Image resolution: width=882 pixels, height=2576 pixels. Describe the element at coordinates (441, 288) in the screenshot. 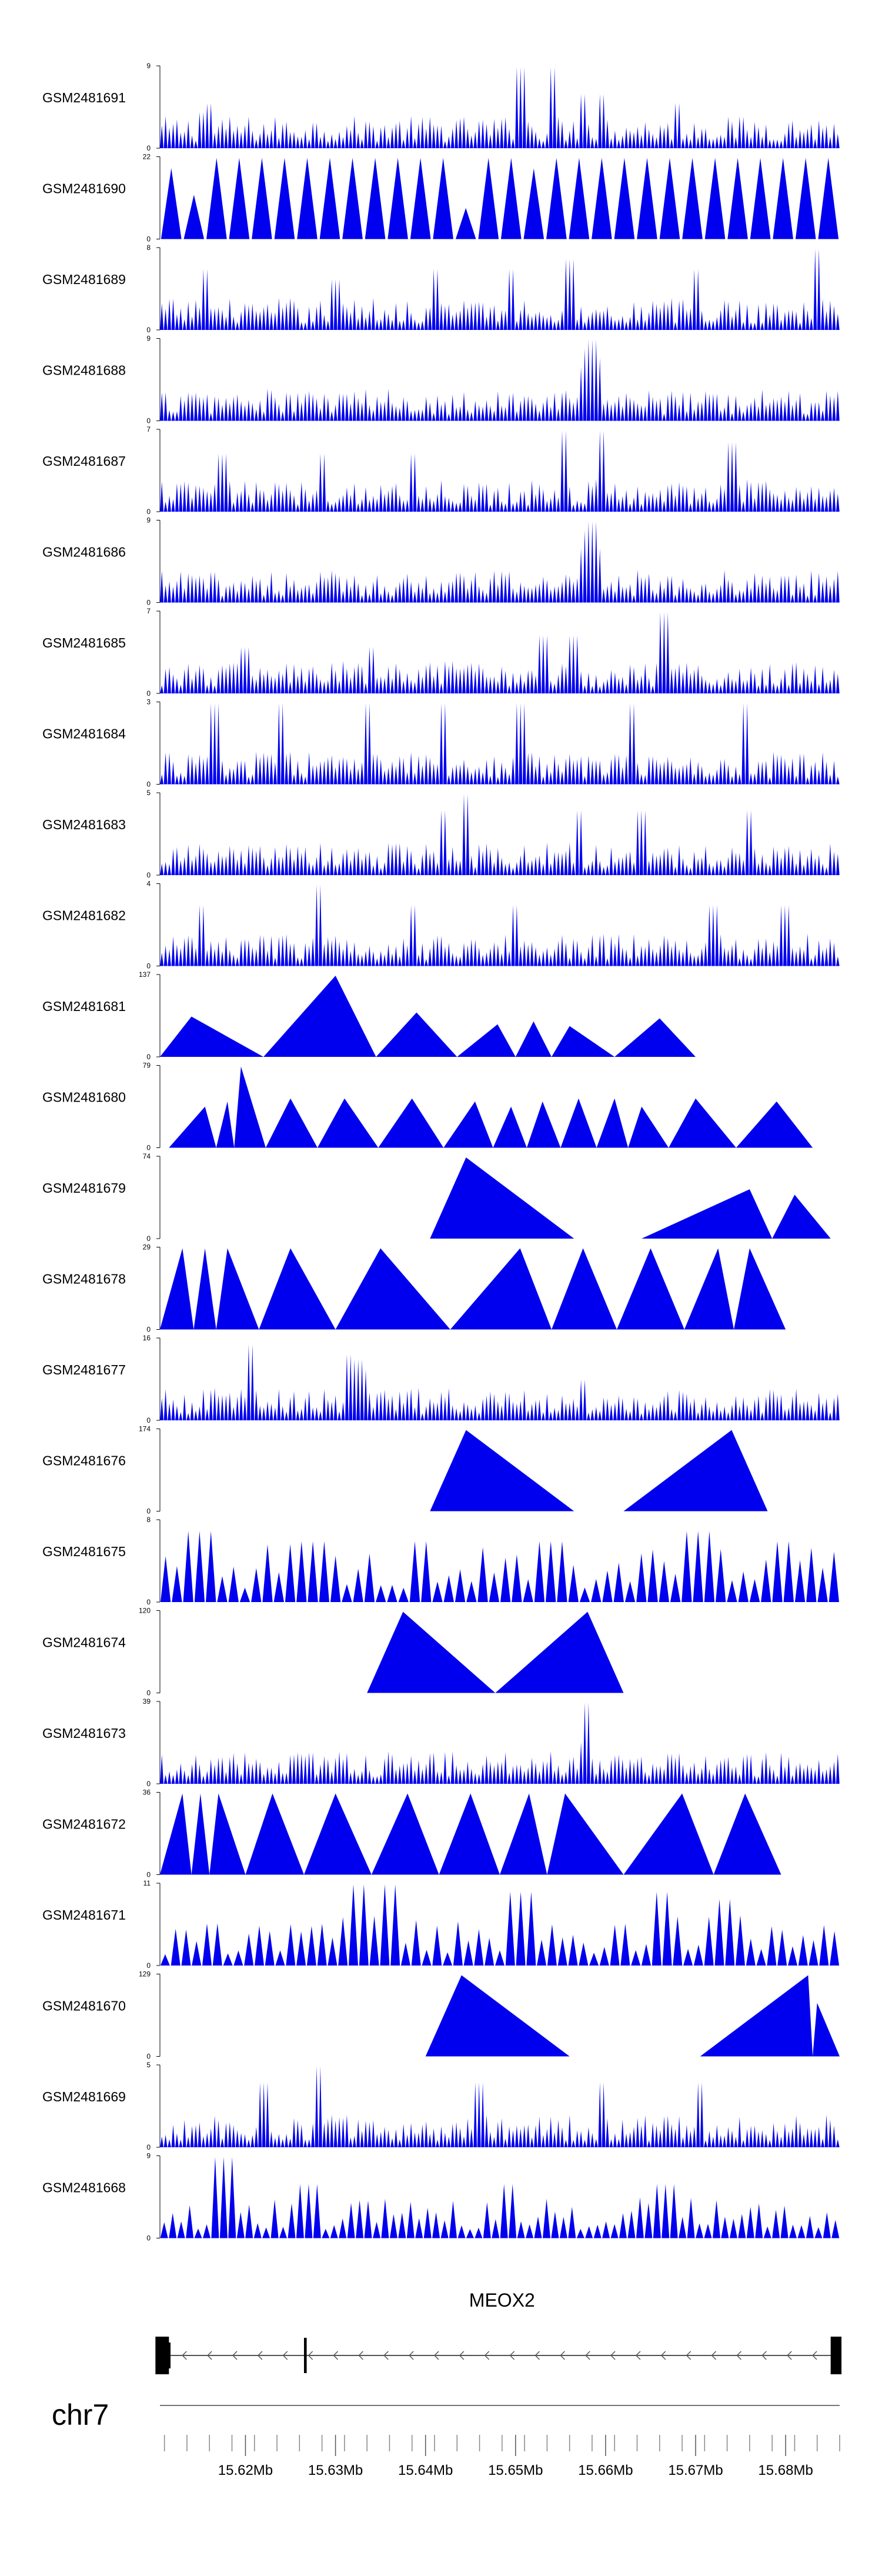

I see `track-GSM2481689: GSM2481689 8 0` at that location.